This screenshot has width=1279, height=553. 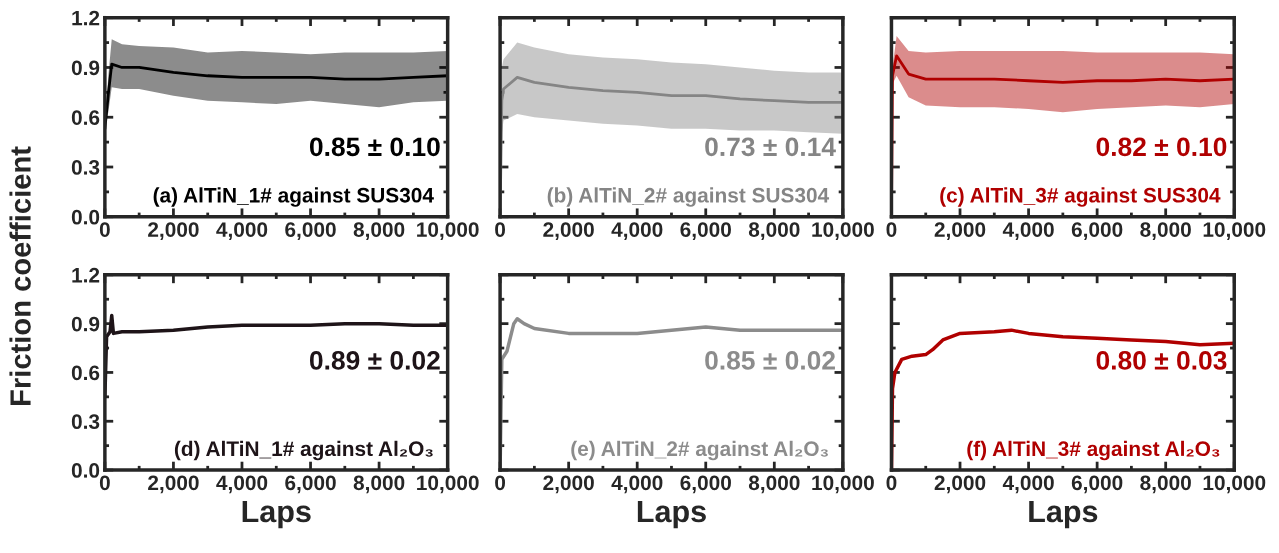 I want to click on annotation: (d) AlTiN_1# against Al₂O₃, so click(x=303, y=450).